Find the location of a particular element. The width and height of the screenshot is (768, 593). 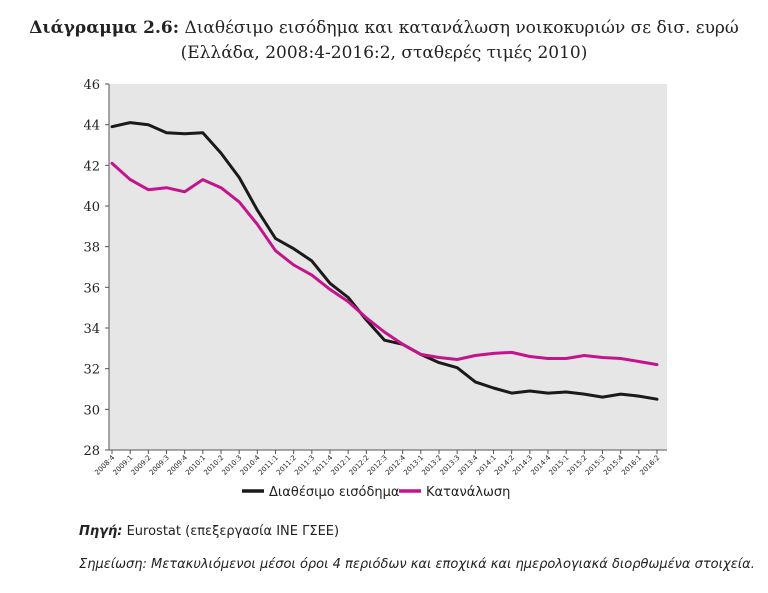

source-label: Πηγή: is located at coordinates (101, 531).